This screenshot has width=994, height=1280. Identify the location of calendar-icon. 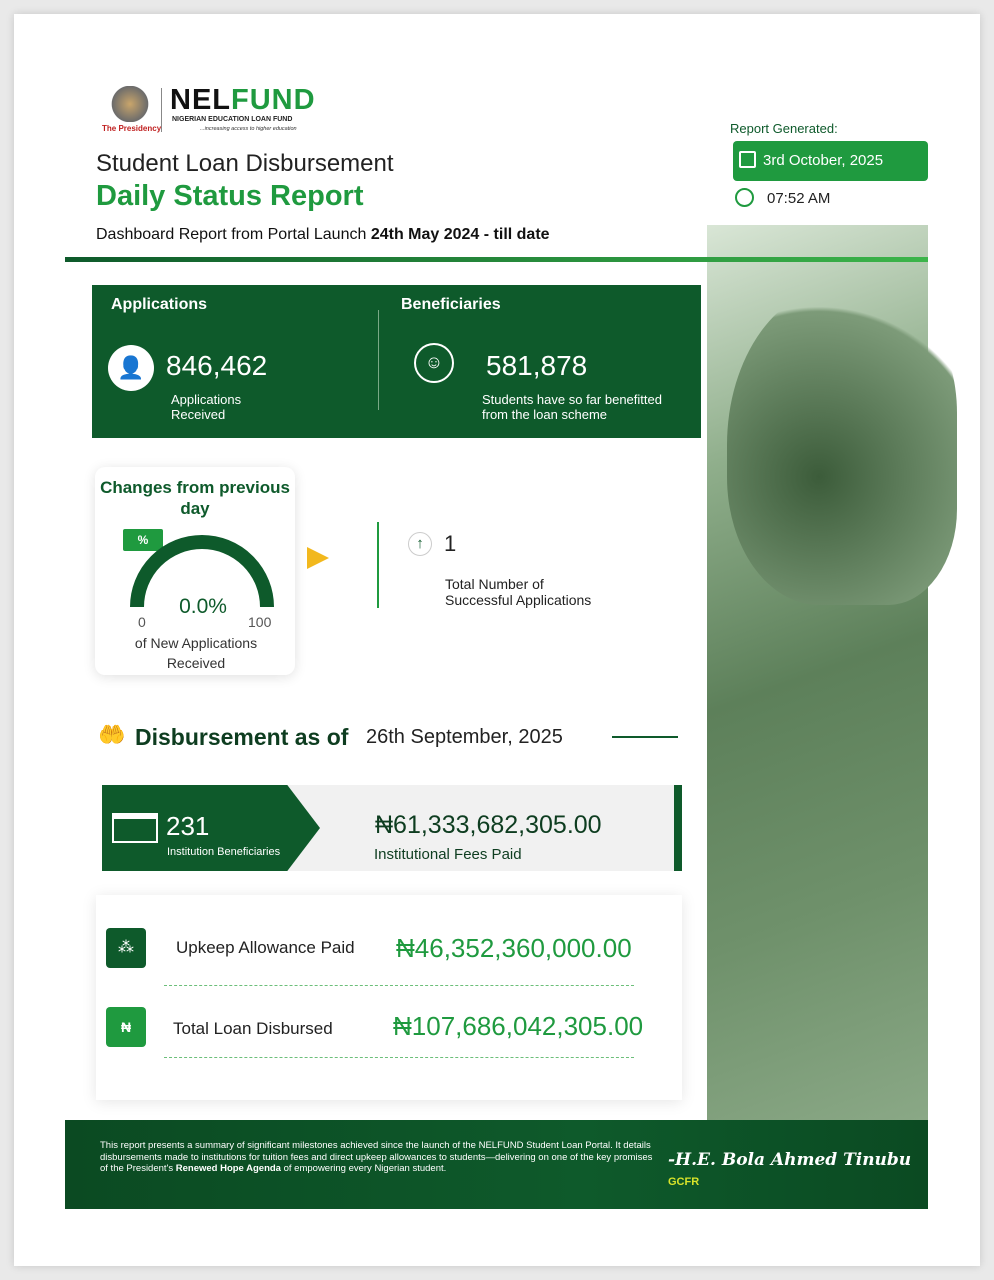
(747, 159).